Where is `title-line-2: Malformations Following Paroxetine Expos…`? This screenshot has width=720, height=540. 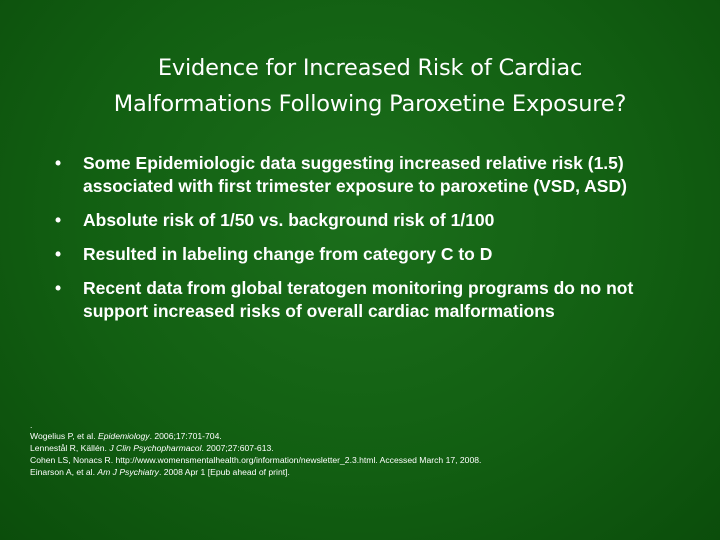
title-line-2: Malformations Following Paroxetine Expos… is located at coordinates (370, 104).